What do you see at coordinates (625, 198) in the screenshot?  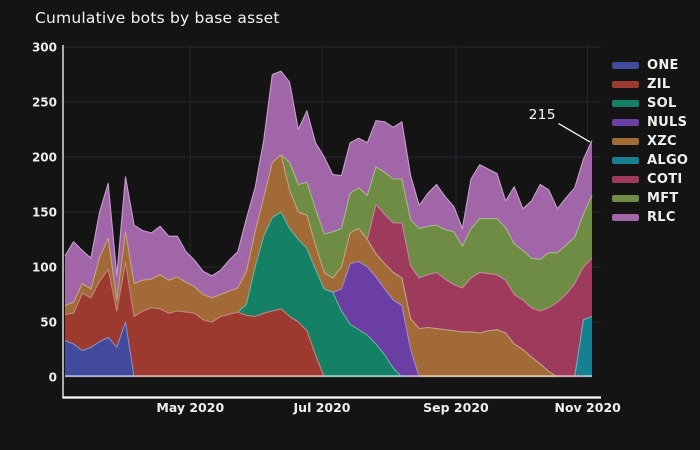 I see `legend-swatch-MFT` at bounding box center [625, 198].